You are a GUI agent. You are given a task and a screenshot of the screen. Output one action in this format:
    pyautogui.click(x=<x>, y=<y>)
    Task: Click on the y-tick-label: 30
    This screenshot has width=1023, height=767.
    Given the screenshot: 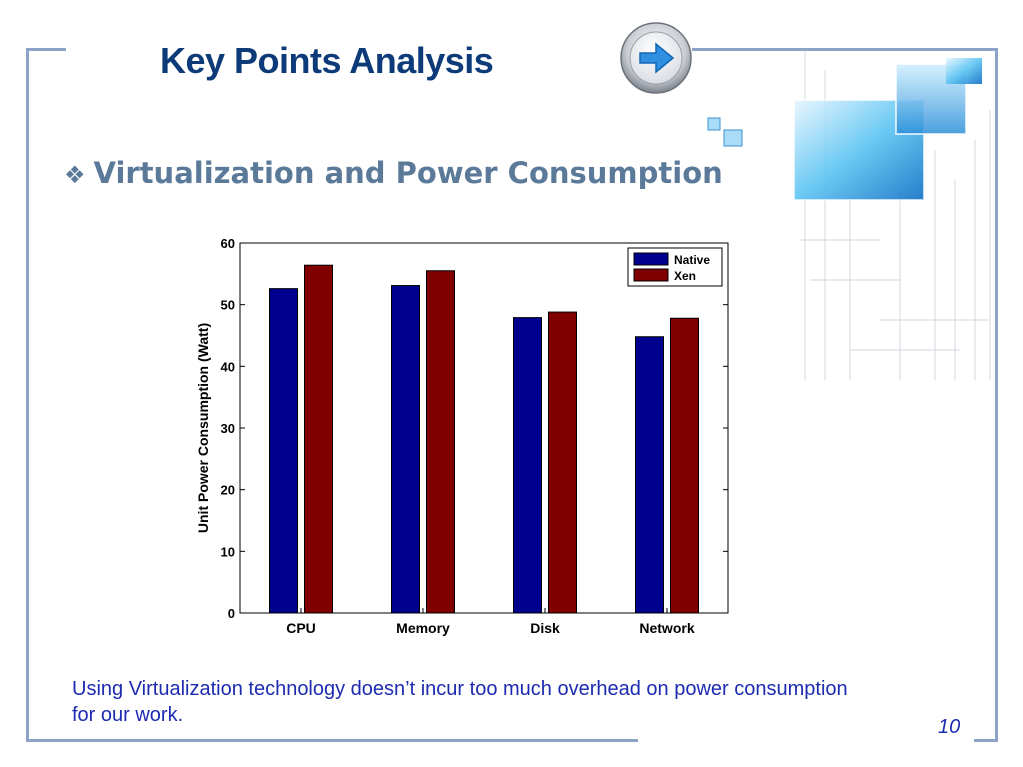 What is the action you would take?
    pyautogui.click(x=228, y=428)
    